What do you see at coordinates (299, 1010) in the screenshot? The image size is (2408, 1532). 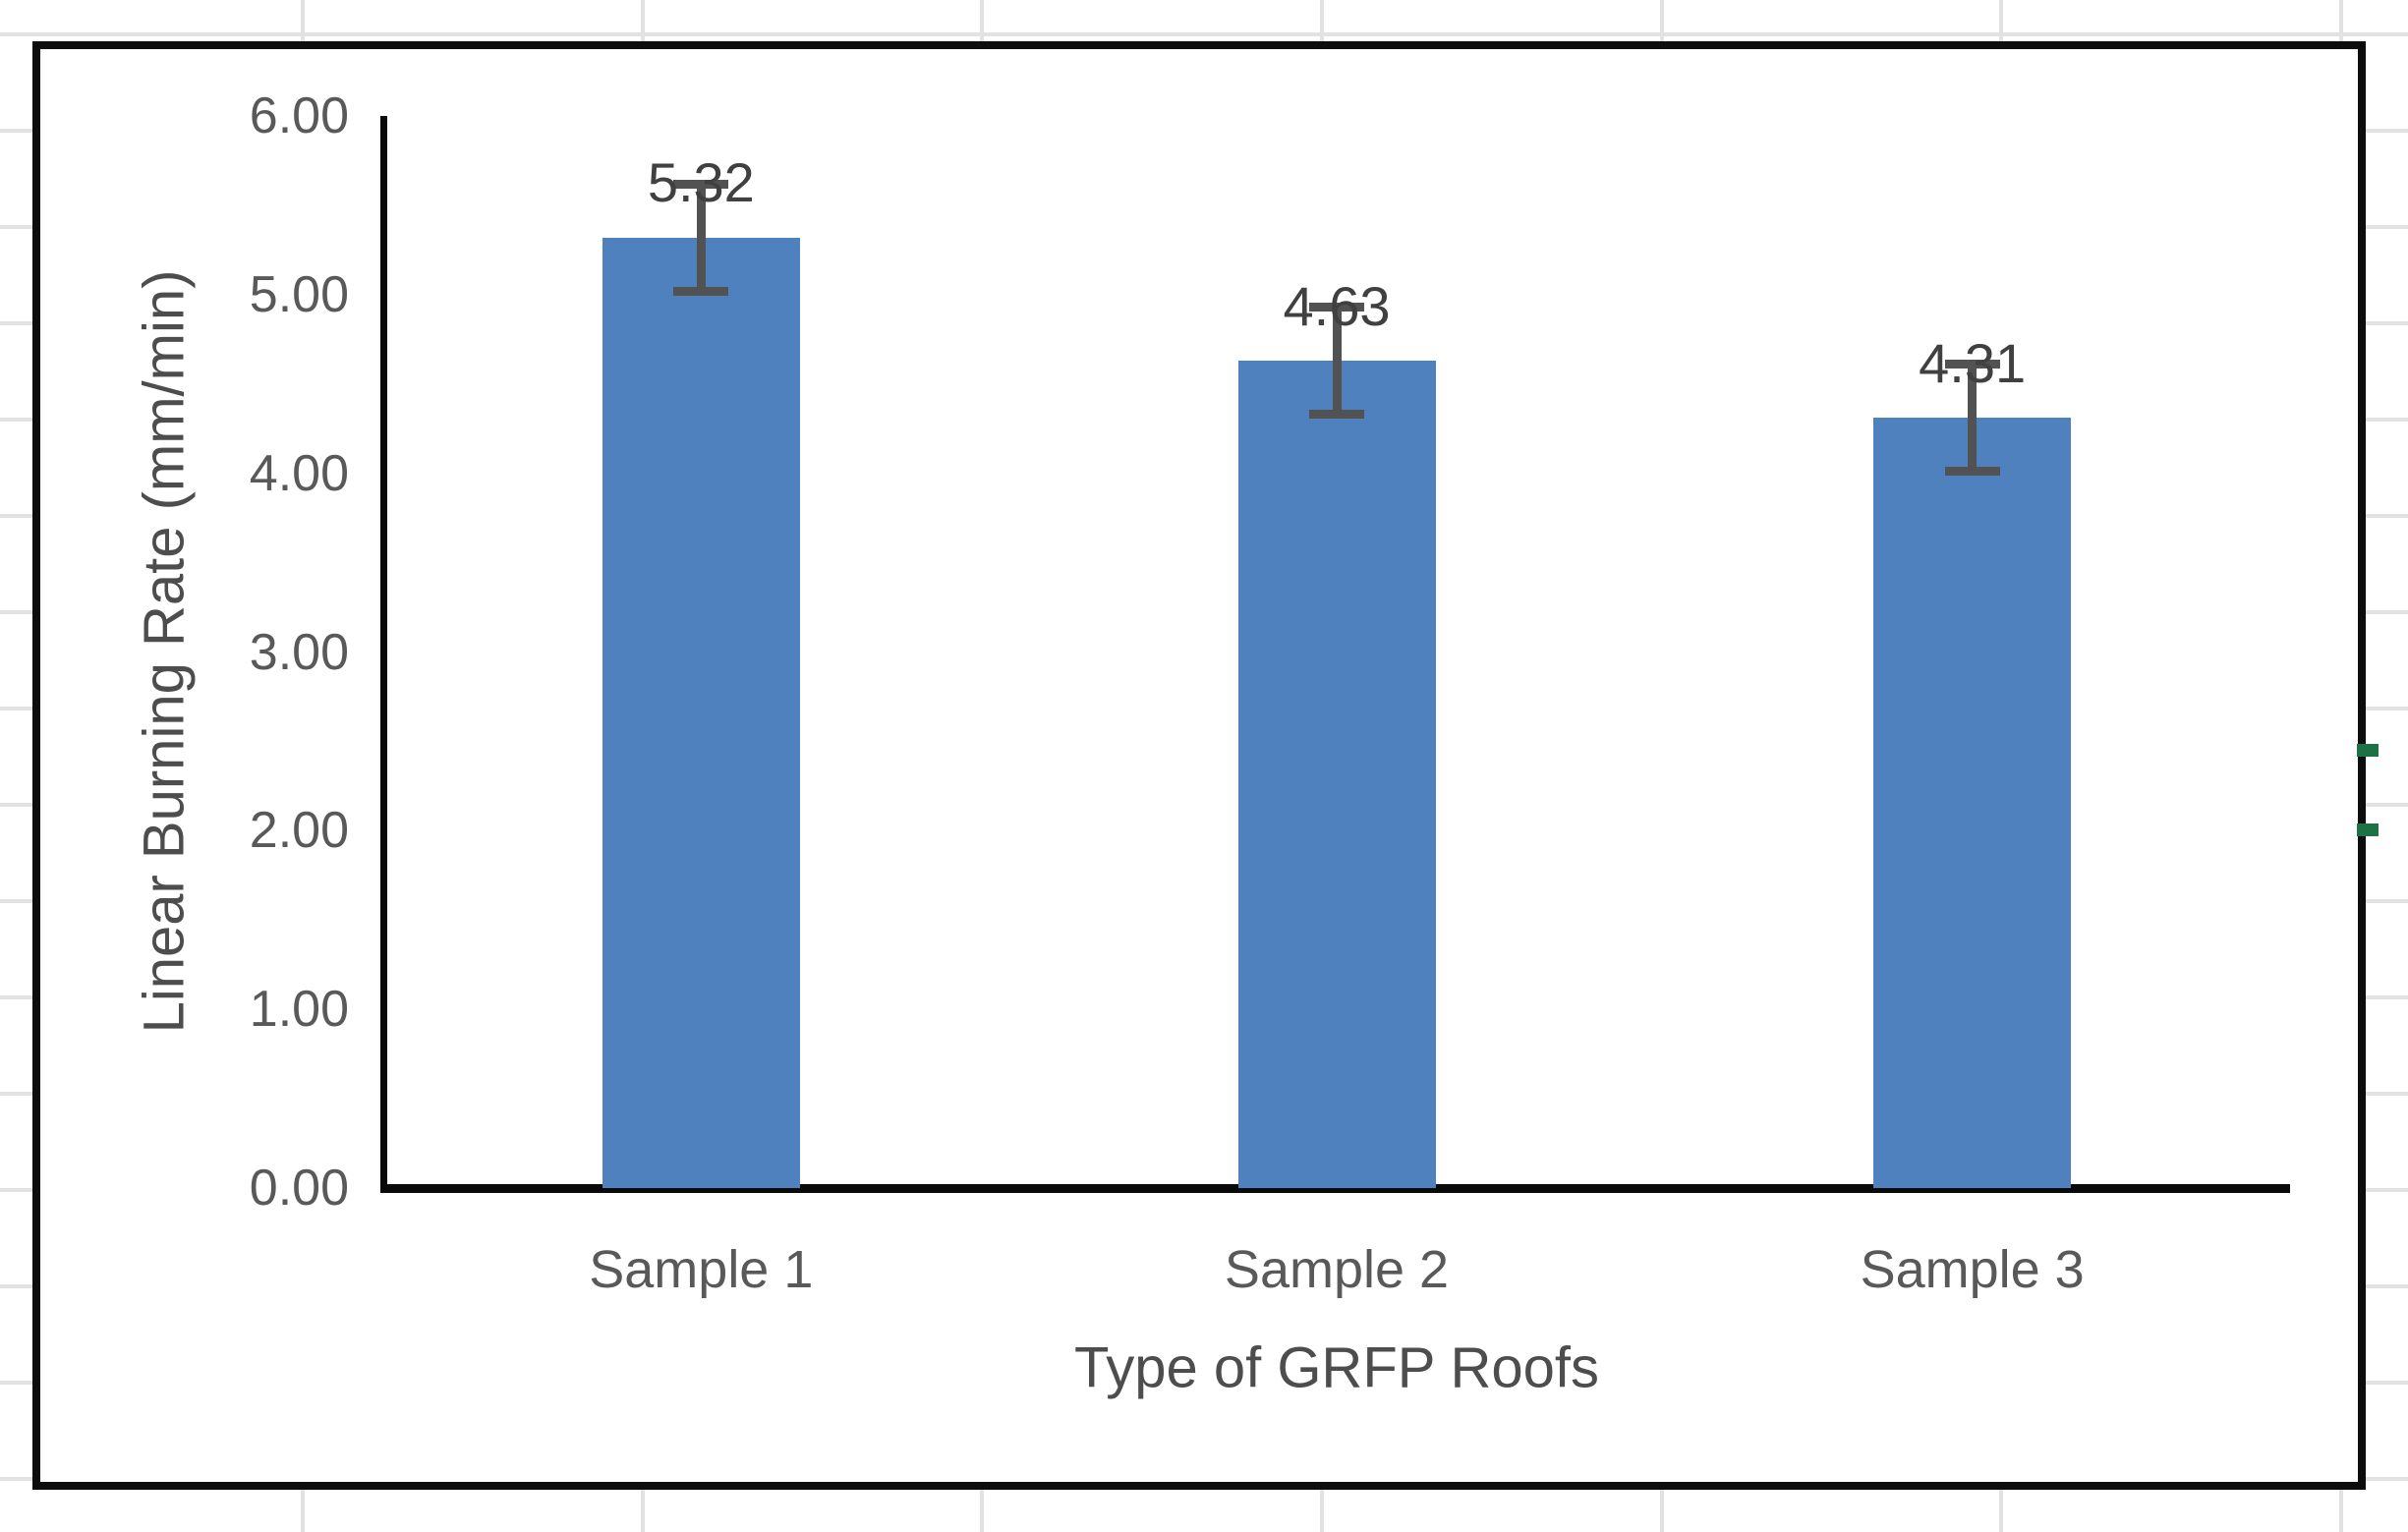 I see `y-tick-label: 1.00` at bounding box center [299, 1010].